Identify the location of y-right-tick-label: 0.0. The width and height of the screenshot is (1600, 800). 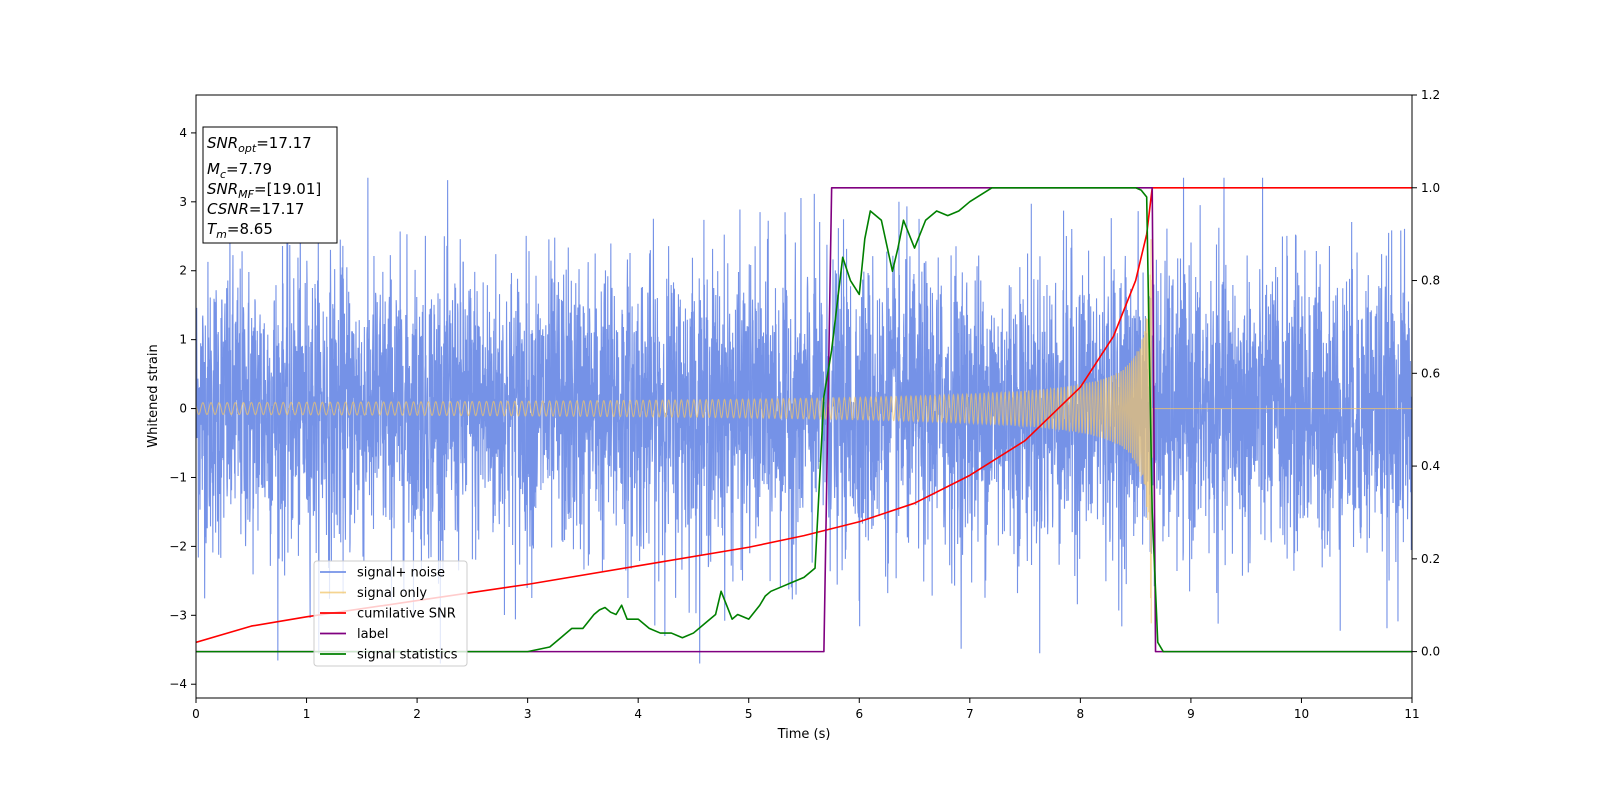
(1430, 652).